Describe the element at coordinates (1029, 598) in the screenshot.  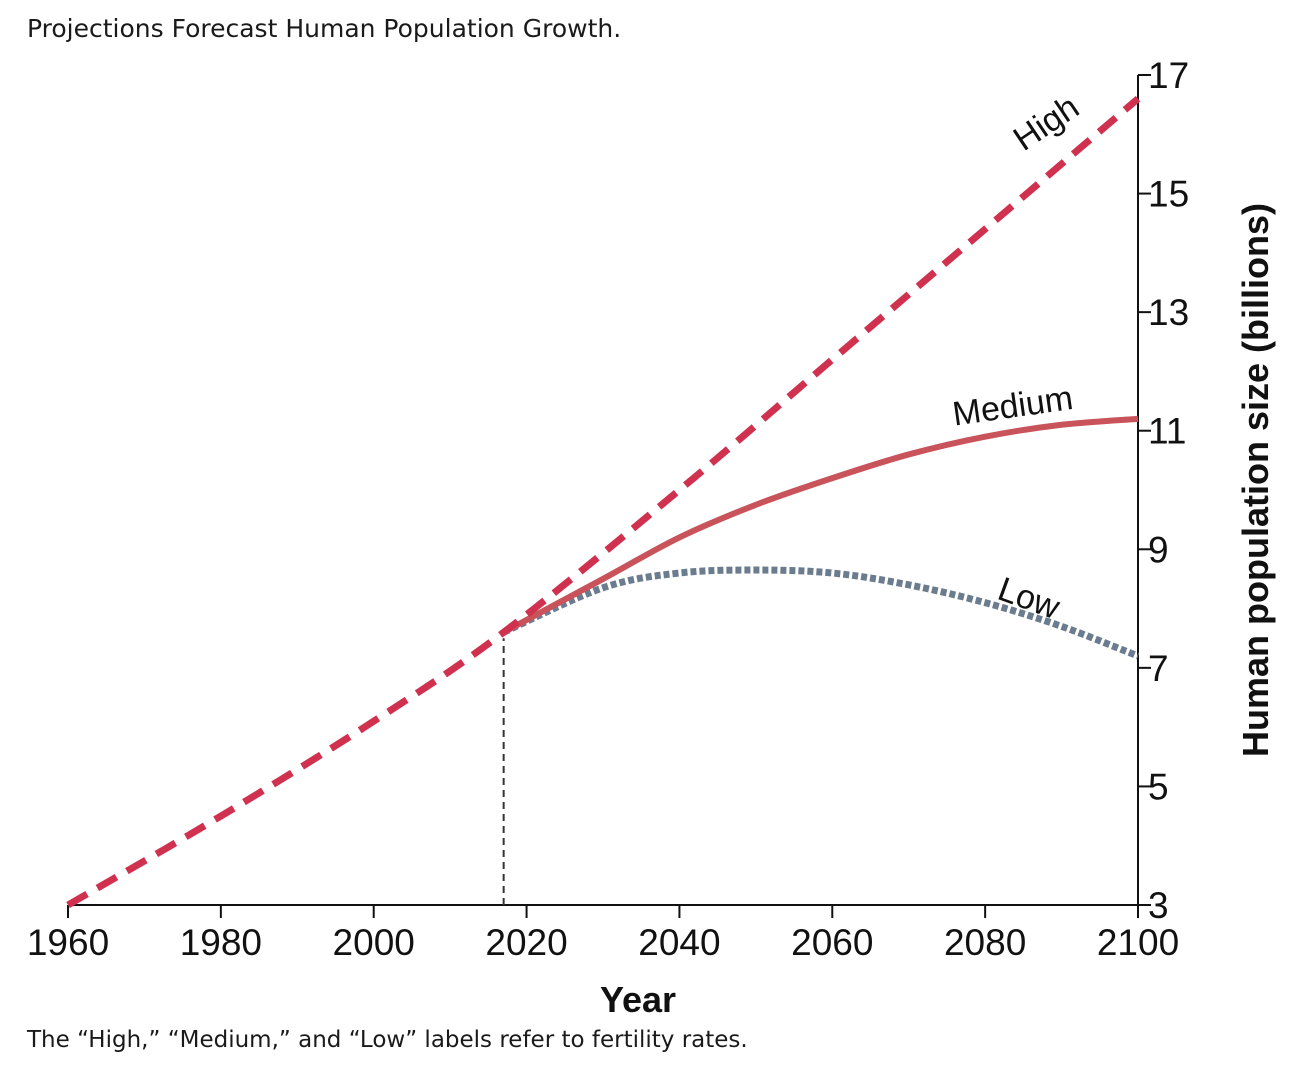
I see `series-label-low: Low` at that location.